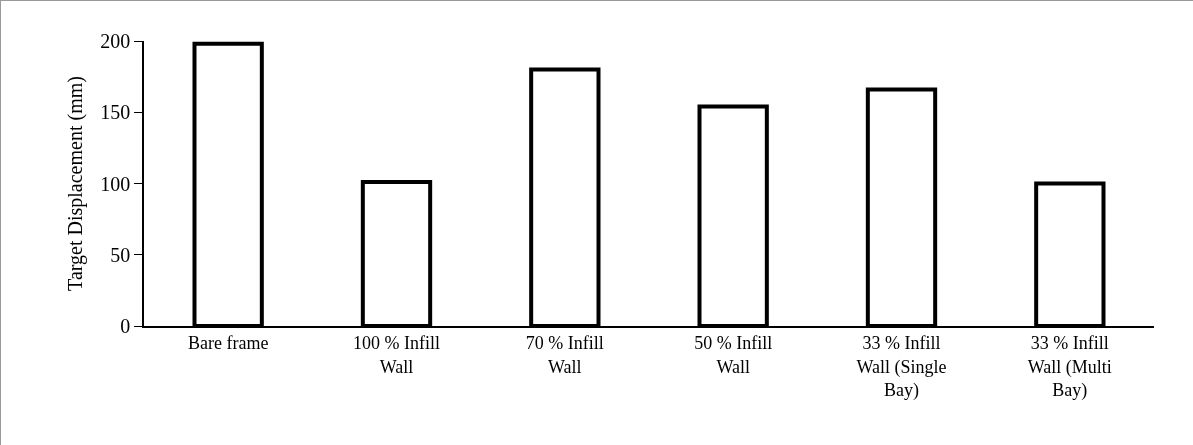 Image resolution: width=1193 pixels, height=445 pixels. What do you see at coordinates (228, 343) in the screenshot?
I see `x-tick-label: Bare frame` at bounding box center [228, 343].